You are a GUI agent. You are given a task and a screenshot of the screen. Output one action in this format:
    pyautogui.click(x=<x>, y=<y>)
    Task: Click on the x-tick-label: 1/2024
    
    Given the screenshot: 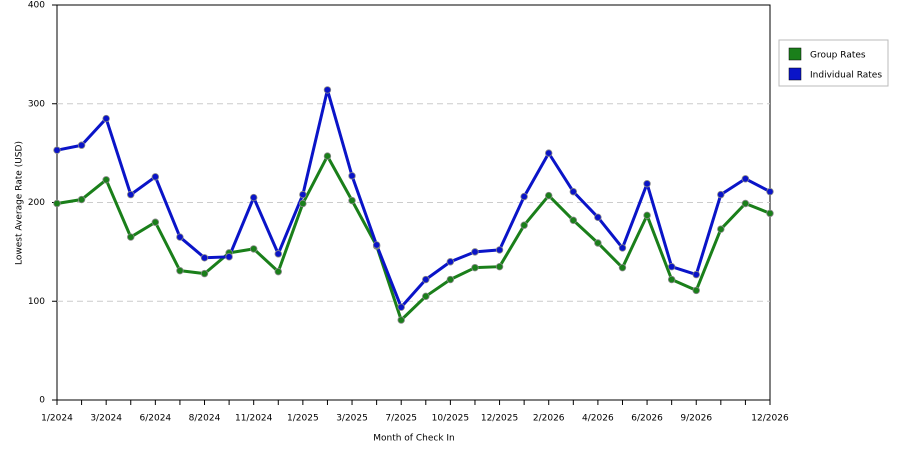 What is the action you would take?
    pyautogui.click(x=57, y=419)
    